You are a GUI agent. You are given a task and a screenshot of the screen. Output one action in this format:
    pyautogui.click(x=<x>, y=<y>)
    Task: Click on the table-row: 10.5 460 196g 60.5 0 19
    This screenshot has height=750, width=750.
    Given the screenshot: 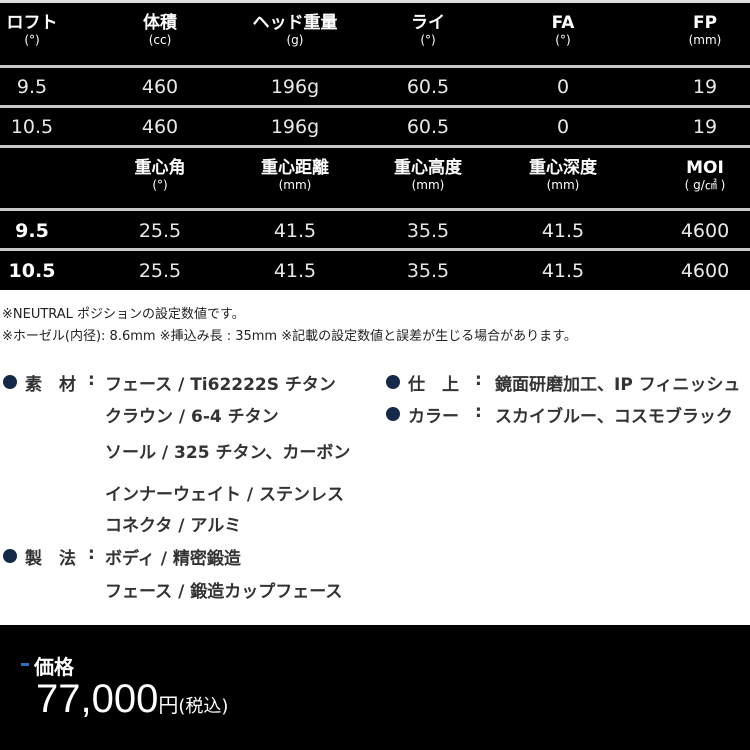 What is the action you would take?
    pyautogui.click(x=375, y=128)
    